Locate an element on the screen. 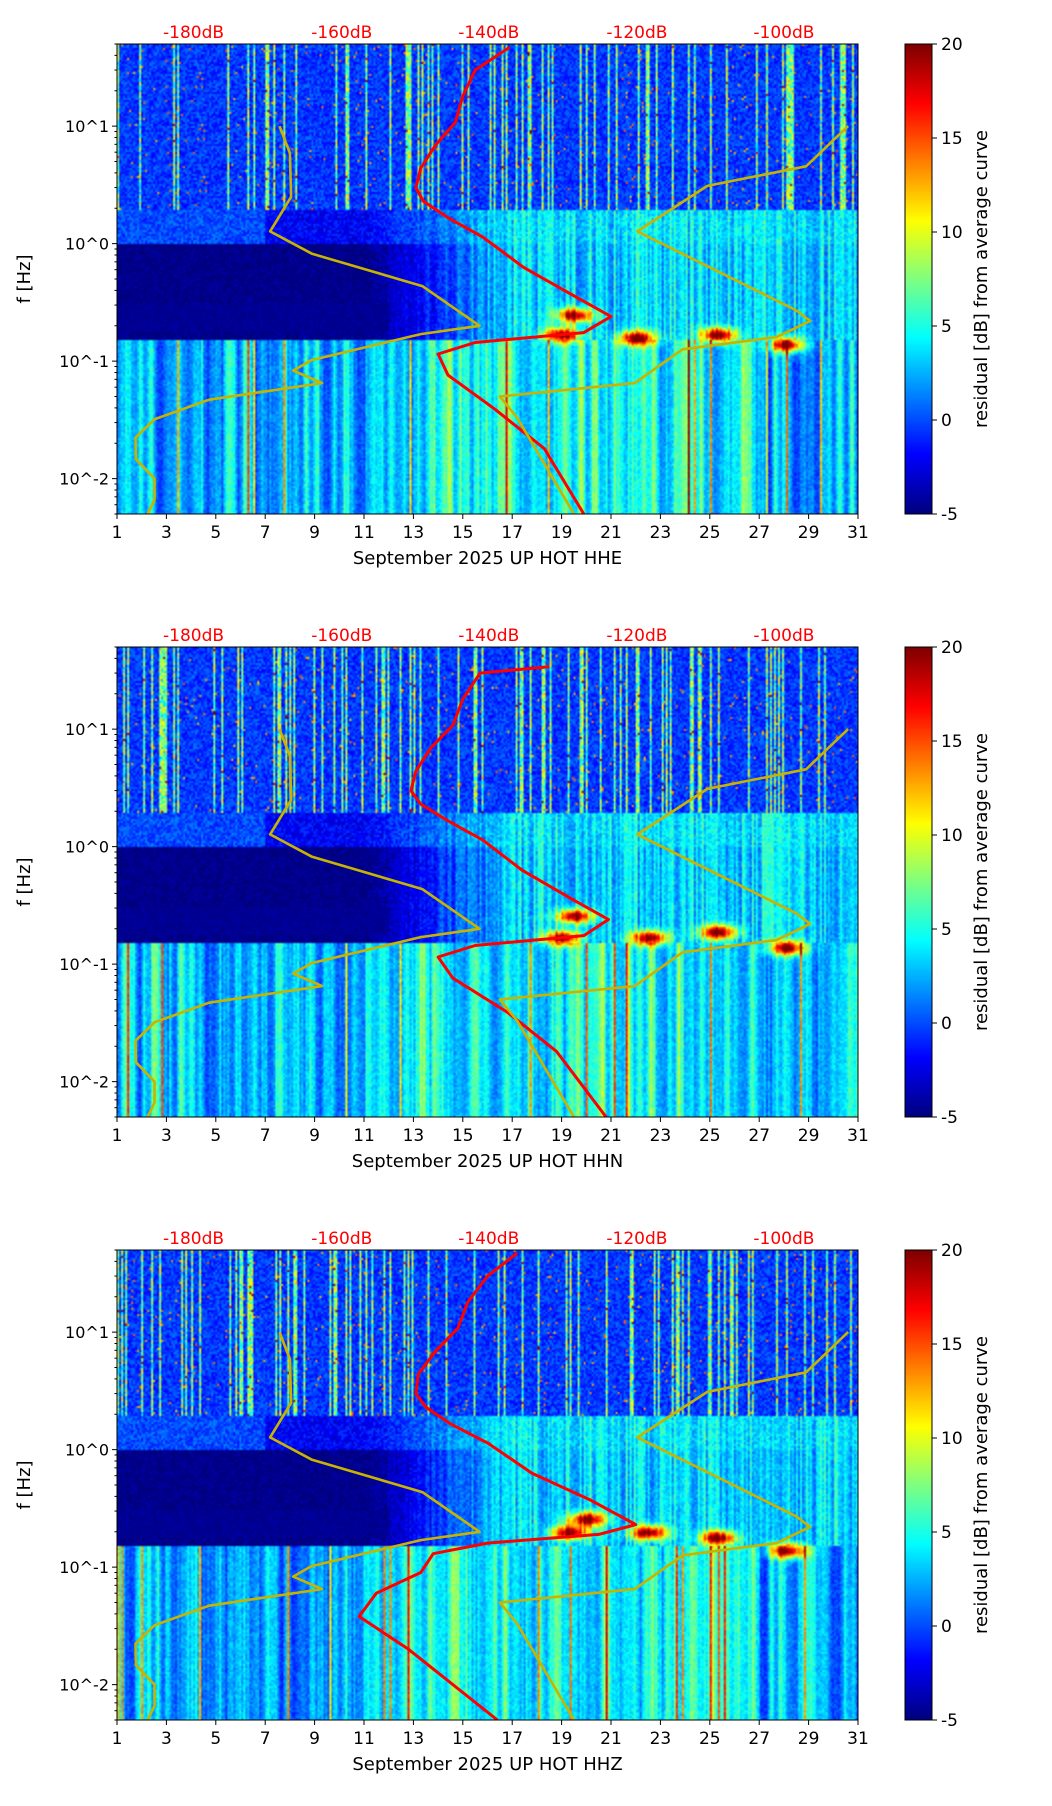  x-tick-label: 15 is located at coordinates (463, 1136).